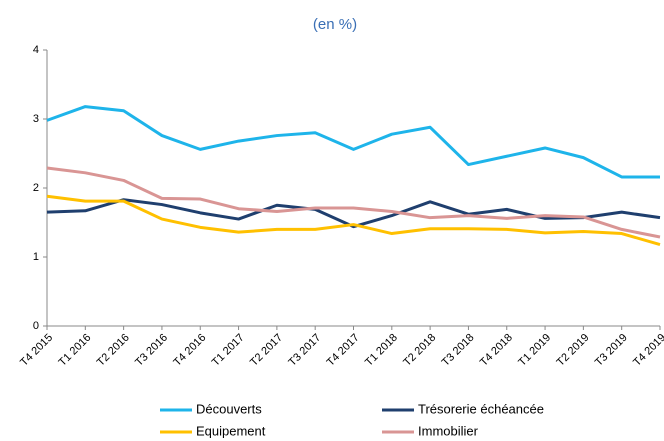 The width and height of the screenshot is (664, 441). What do you see at coordinates (304, 350) in the screenshot?
I see `x-tick-label: T3 2017` at bounding box center [304, 350].